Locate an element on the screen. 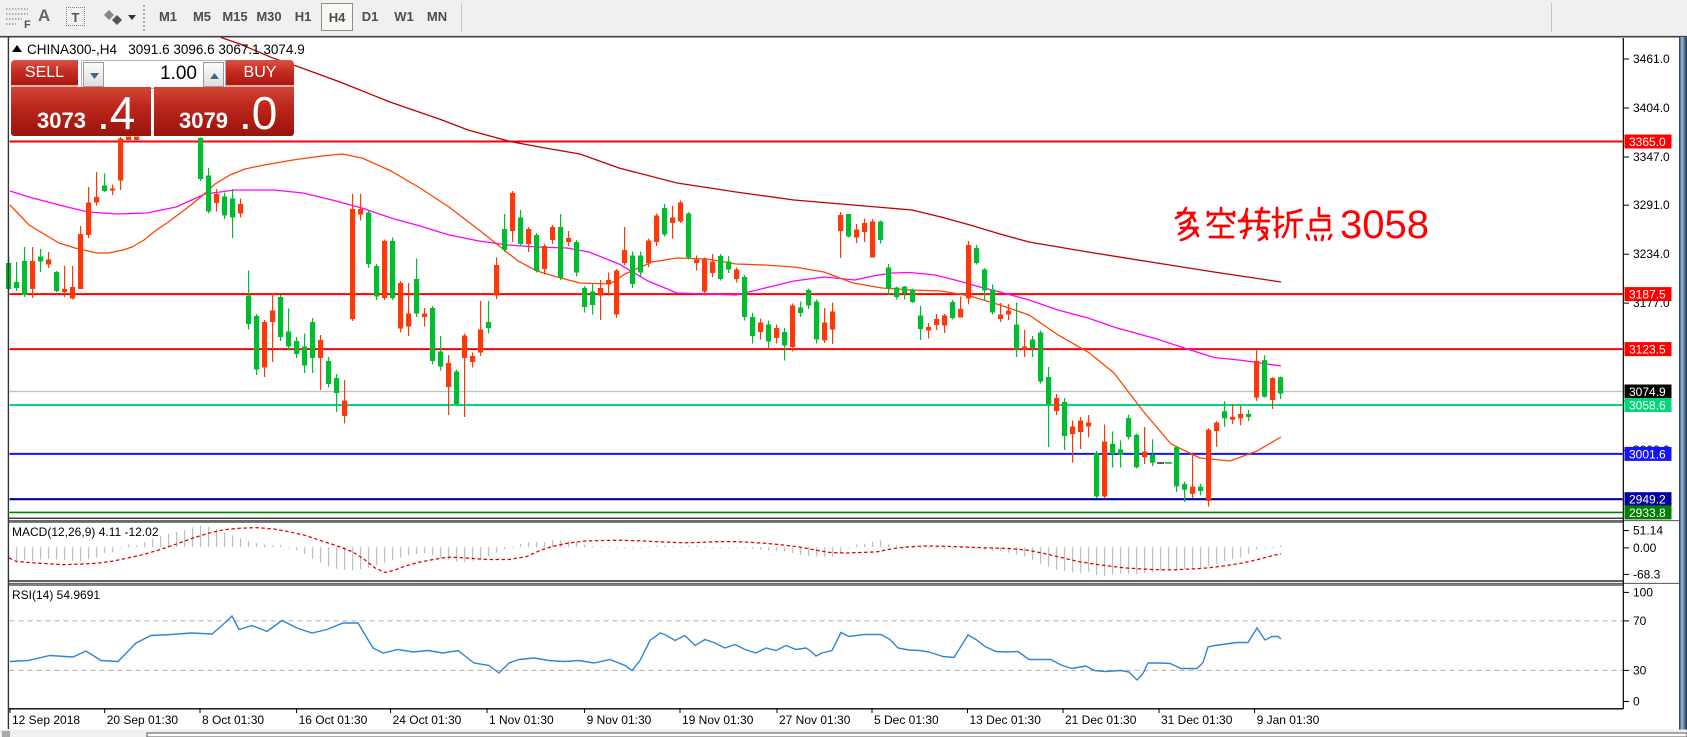 The width and height of the screenshot is (1687, 737). svg-text: 31 Dec 01:30 is located at coordinates (1197, 720).